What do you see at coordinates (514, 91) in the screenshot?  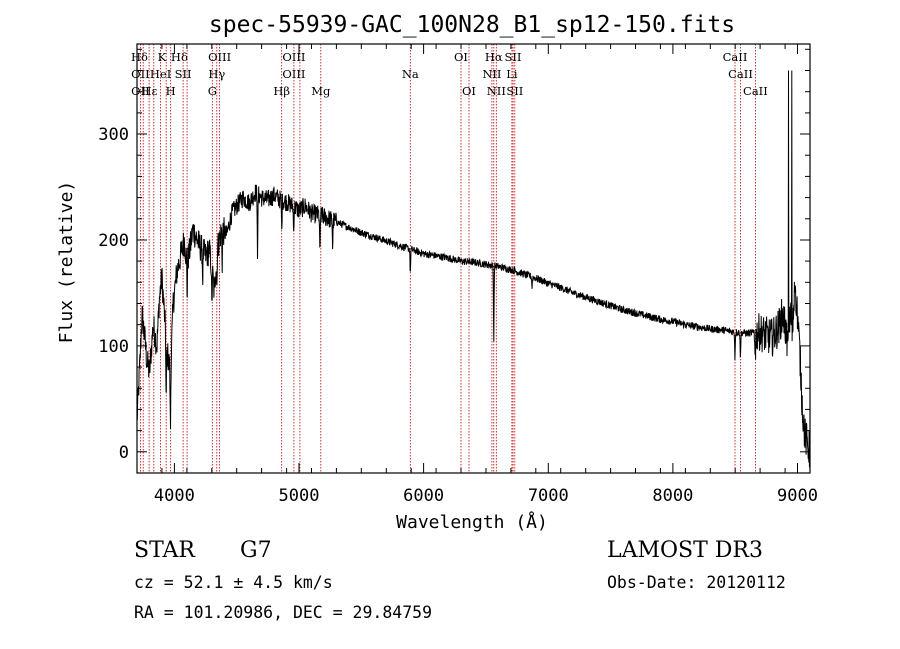 I see `line-label-26: SII` at bounding box center [514, 91].